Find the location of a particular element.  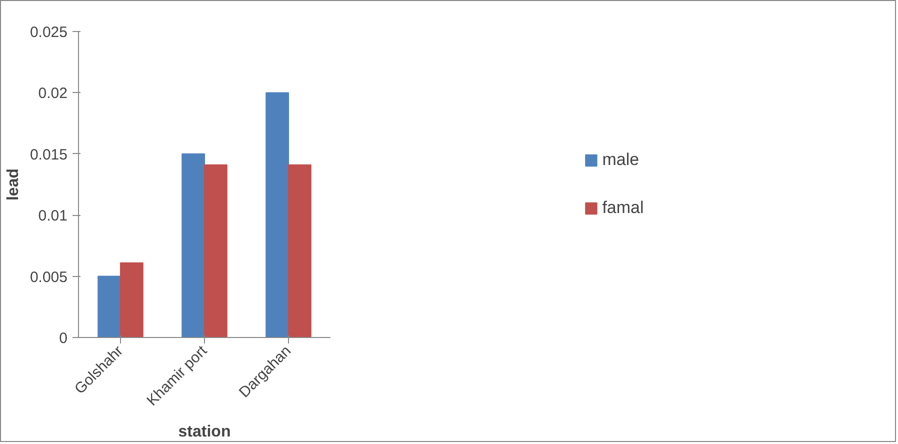

y-tick-label: 0 is located at coordinates (63, 338).